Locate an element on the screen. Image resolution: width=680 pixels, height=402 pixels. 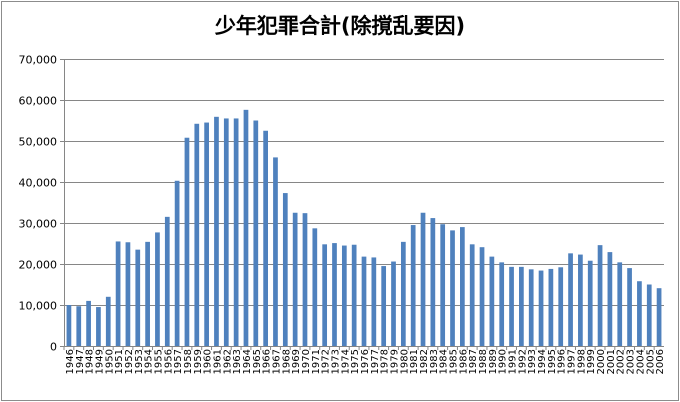
x-tick-label: 1951 is located at coordinates (119, 361).